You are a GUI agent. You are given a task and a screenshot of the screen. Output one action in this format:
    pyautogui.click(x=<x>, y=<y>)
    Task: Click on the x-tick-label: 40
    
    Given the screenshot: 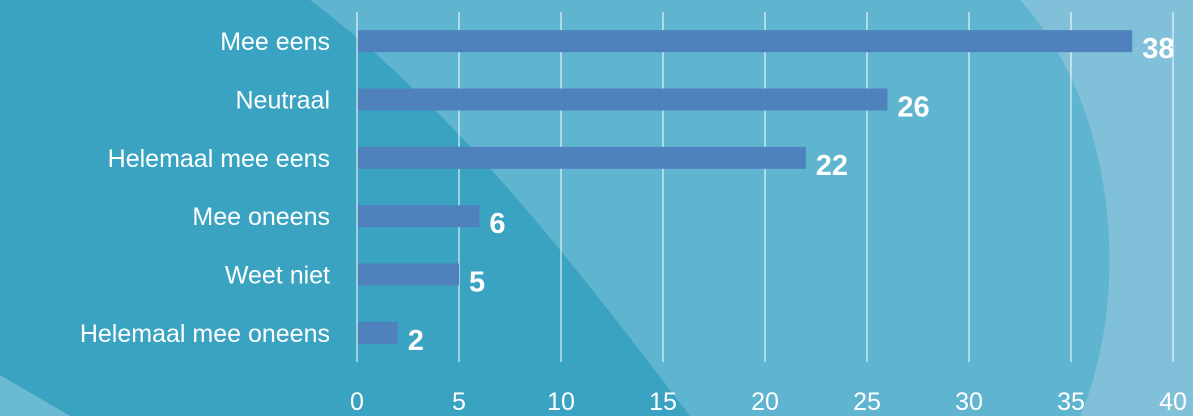 What is the action you would take?
    pyautogui.click(x=1173, y=402)
    